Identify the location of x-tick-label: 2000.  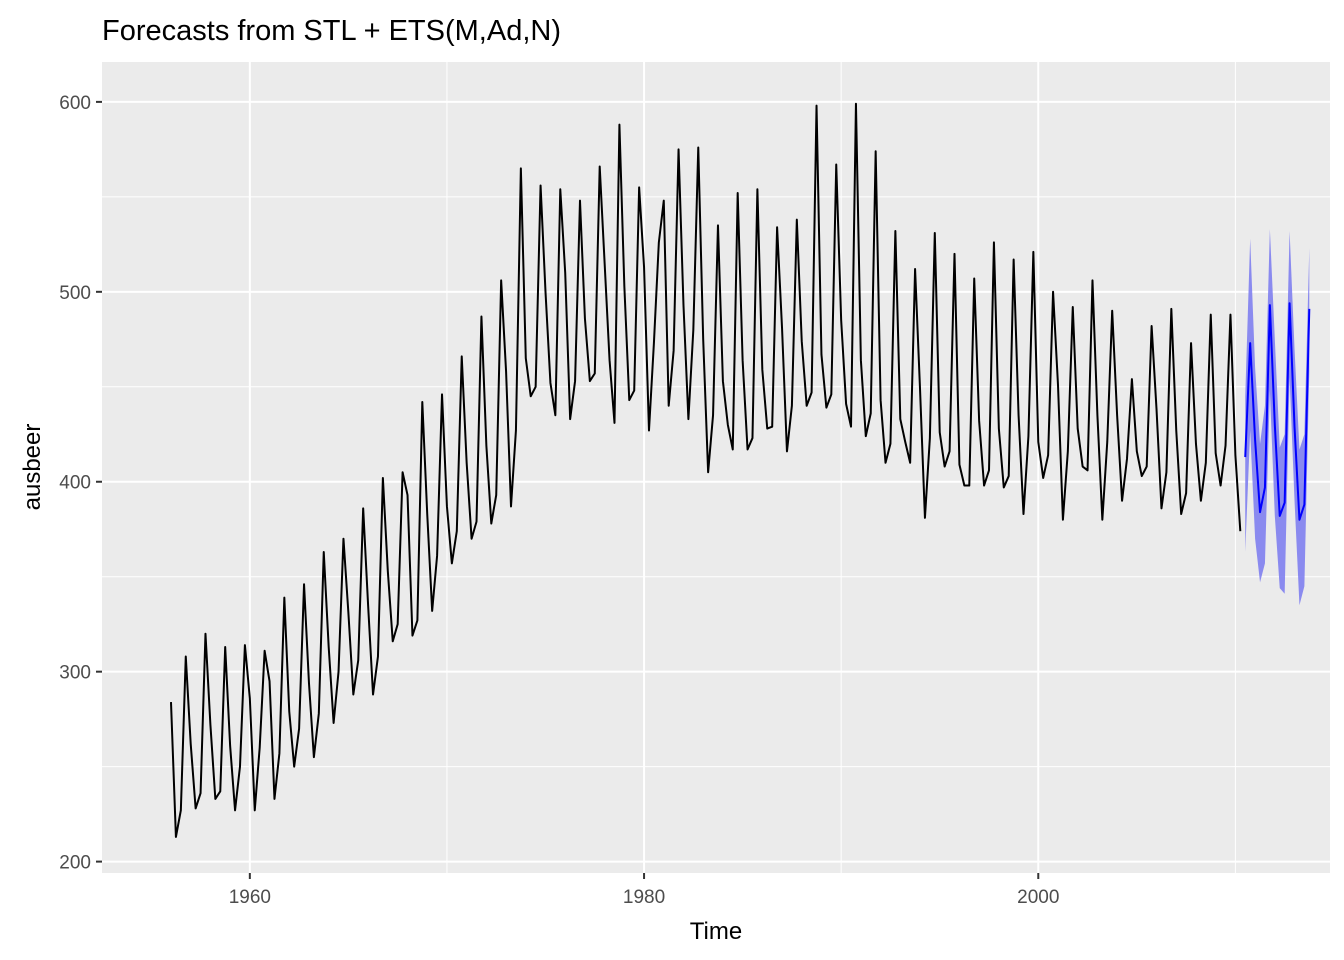
(1038, 897).